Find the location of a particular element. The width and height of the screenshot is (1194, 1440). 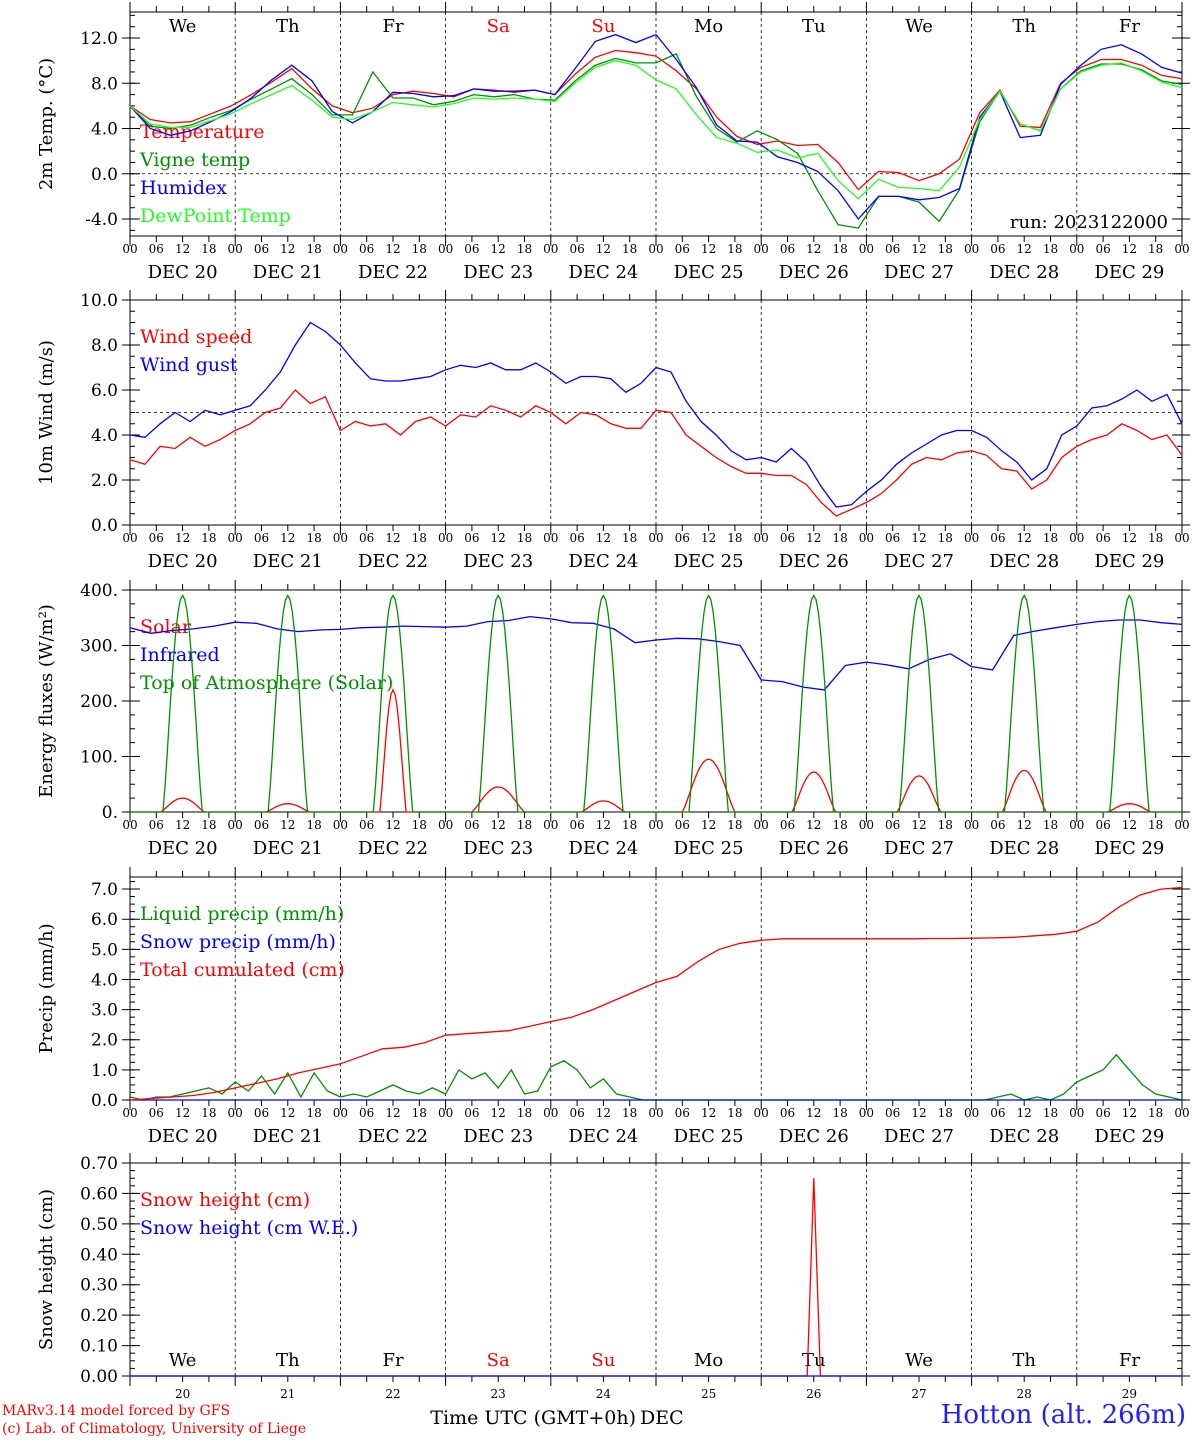

y-axis-label: Precip (mm/h) is located at coordinates (46, 988).